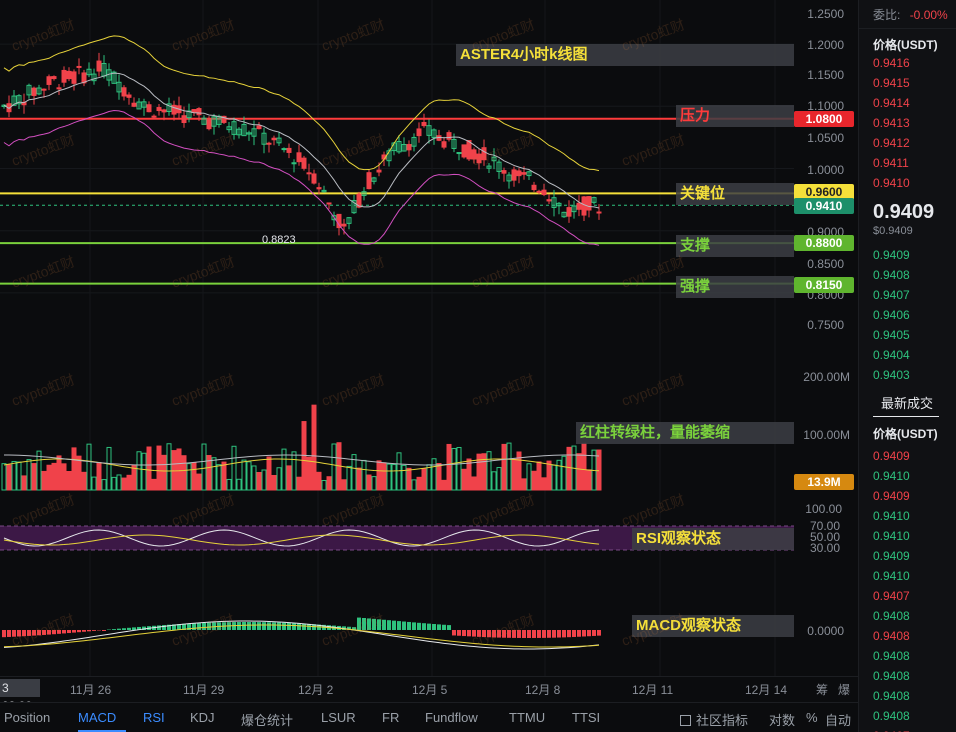 The height and width of the screenshot is (732, 956). I want to click on price-axis-label: 1.0000, so click(825, 170).